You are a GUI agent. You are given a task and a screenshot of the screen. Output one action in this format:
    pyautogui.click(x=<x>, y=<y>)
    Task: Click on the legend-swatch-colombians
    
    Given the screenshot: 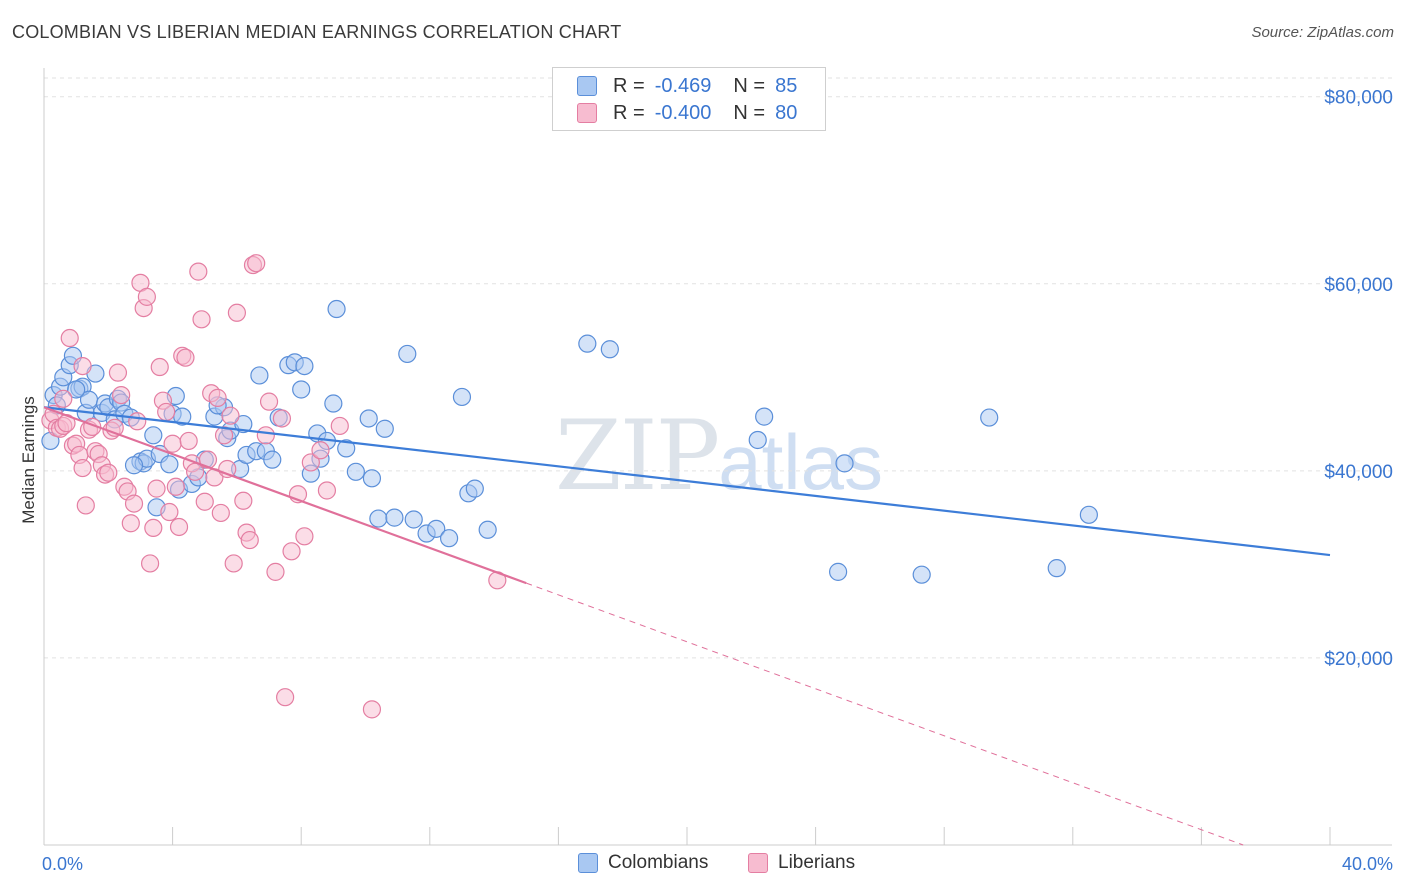 What is the action you would take?
    pyautogui.click(x=587, y=86)
    